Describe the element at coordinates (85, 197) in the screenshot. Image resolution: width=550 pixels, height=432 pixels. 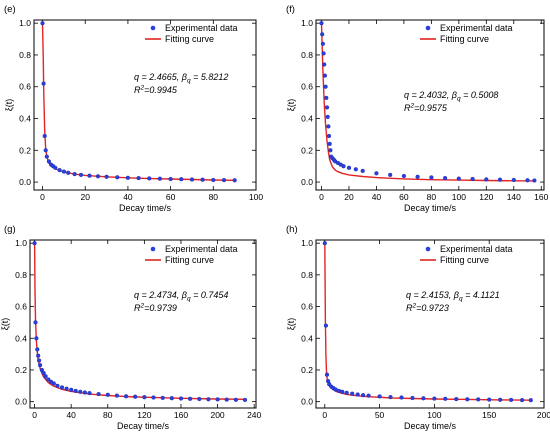
I see `x-tick-label: 20` at that location.